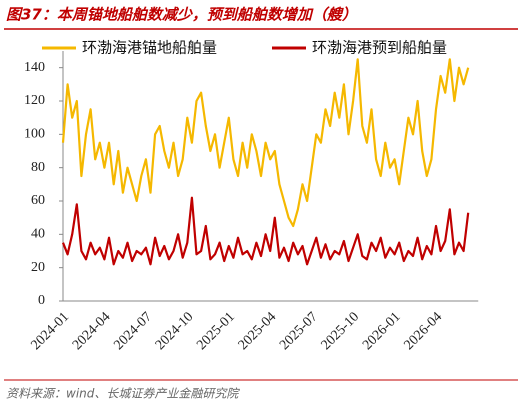  What do you see at coordinates (149, 48) in the screenshot?
I see `legend-label: 环渤海港锚地船舶量` at bounding box center [149, 48].